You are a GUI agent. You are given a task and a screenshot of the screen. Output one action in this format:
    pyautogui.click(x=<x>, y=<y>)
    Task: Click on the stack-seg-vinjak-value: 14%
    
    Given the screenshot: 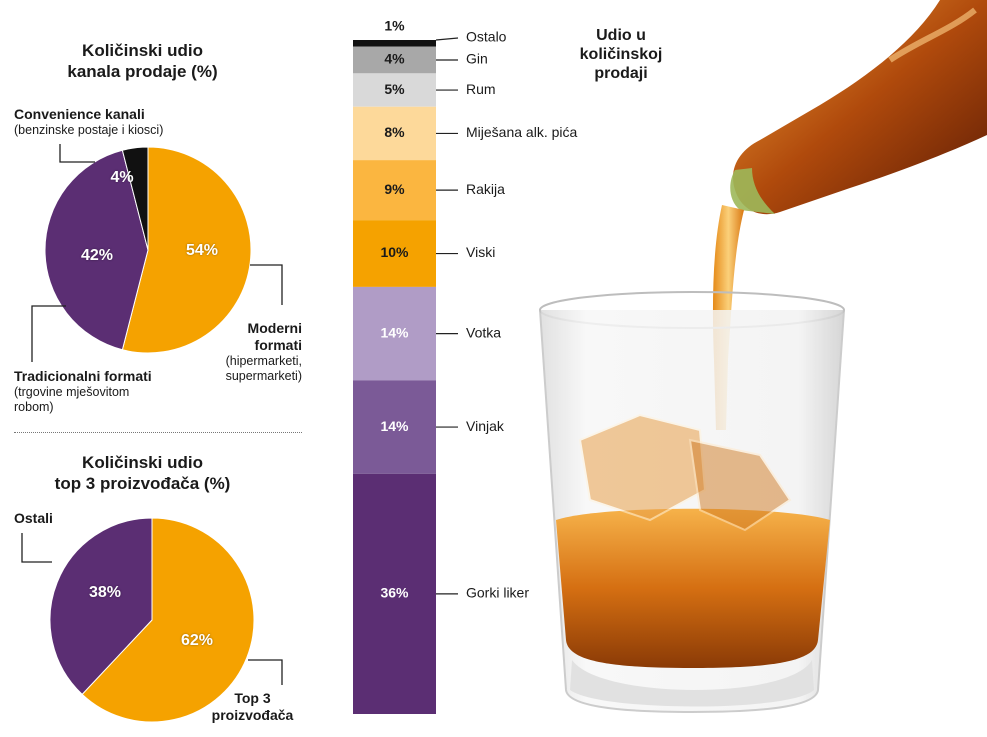 What is the action you would take?
    pyautogui.click(x=394, y=426)
    